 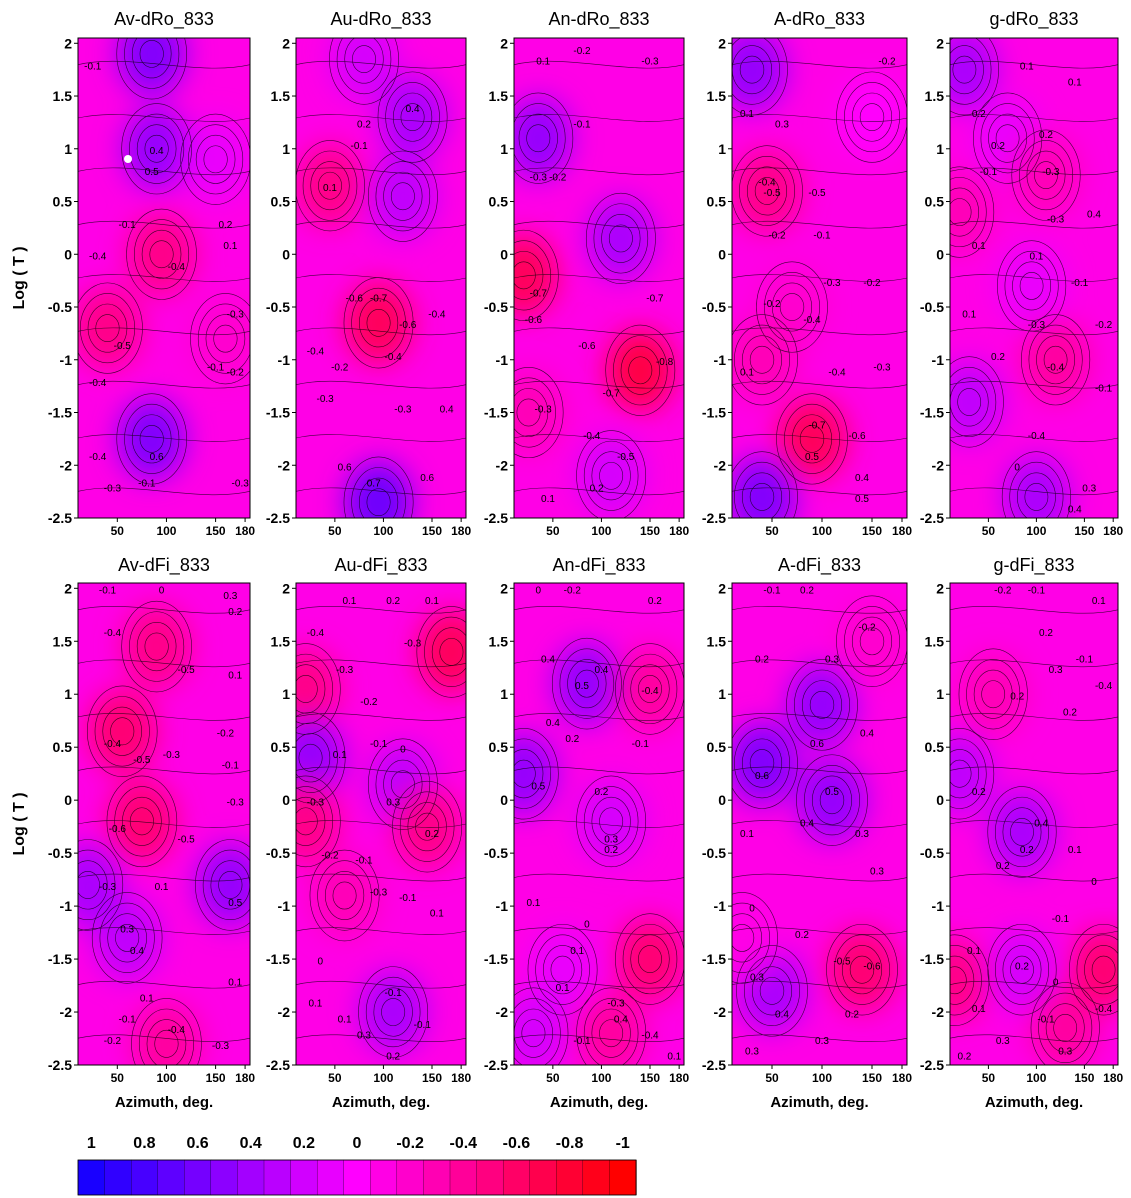 I want to click on legend-label: 0.4, so click(x=251, y=1143).